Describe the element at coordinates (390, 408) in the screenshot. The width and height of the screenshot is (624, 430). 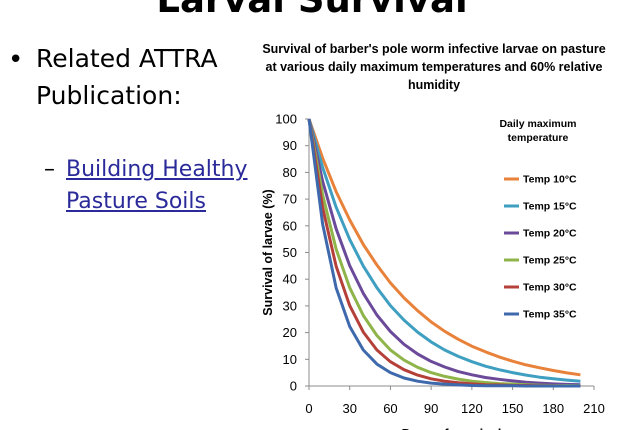
I see `x-tick-label: 60` at that location.